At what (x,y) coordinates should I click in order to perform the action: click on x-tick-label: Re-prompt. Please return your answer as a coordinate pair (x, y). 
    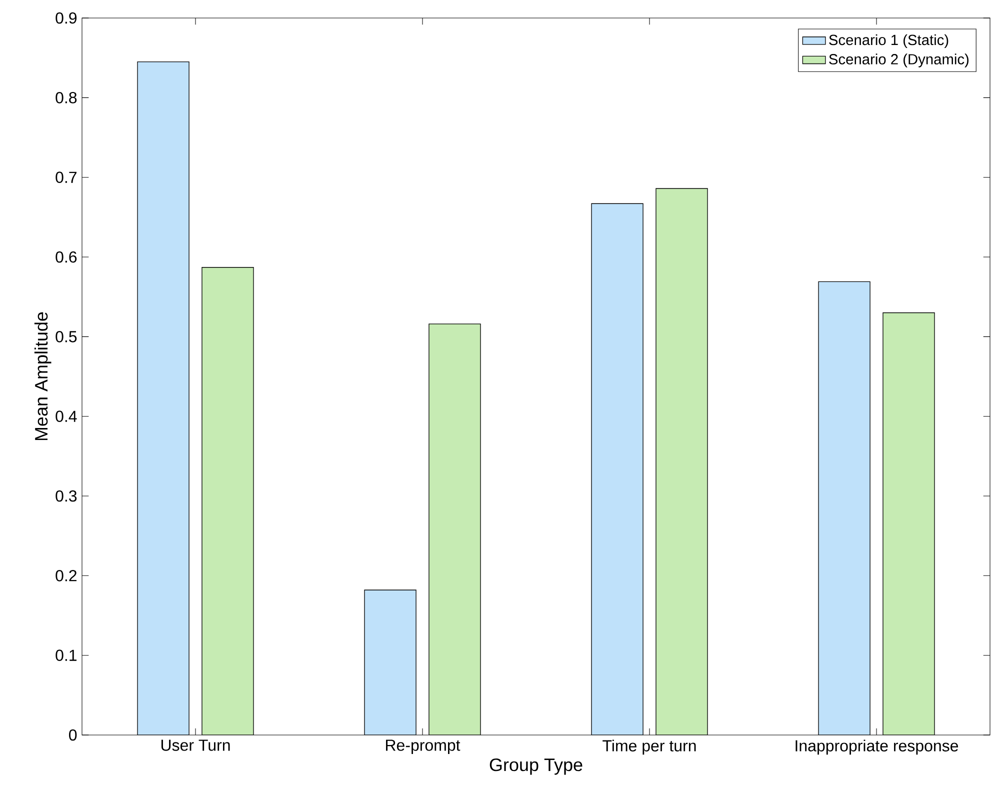
    Looking at the image, I should click on (423, 747).